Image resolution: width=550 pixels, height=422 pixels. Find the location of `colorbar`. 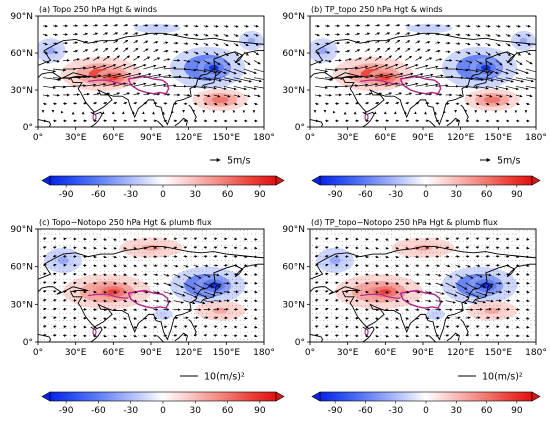

colorbar is located at coordinates (163, 396).